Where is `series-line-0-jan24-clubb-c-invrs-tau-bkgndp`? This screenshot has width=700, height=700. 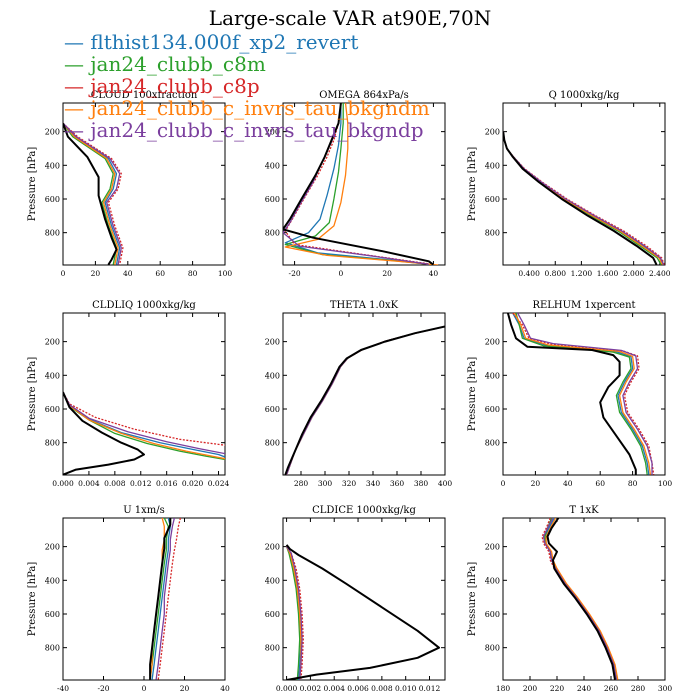 series-line-0-jan24-clubb-c-invrs-tau-bkgndp is located at coordinates (92, 193).